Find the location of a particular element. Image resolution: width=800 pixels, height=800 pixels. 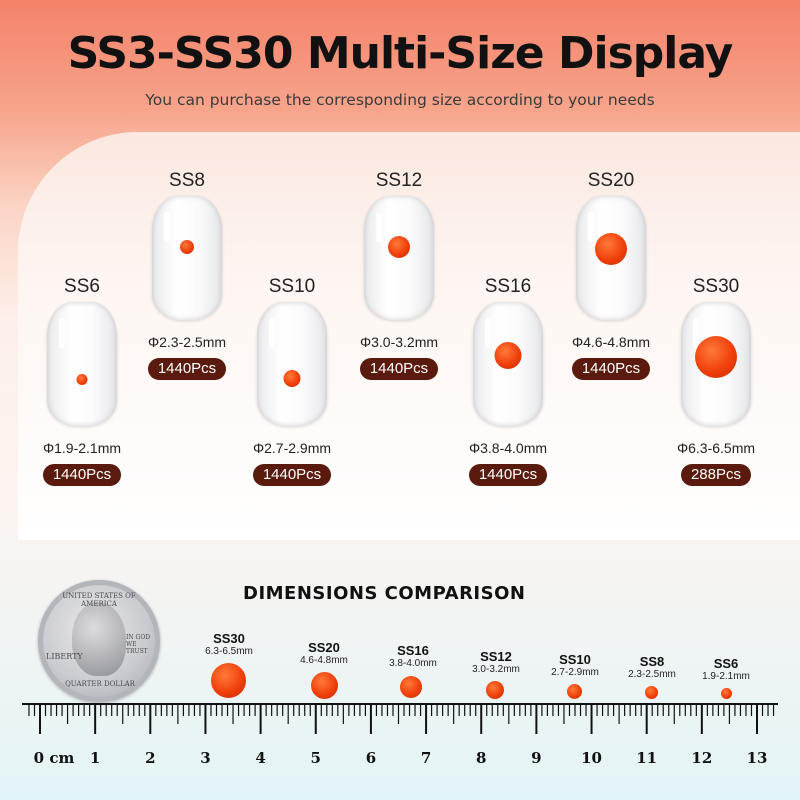

compare-range: 3.8-4.0mm is located at coordinates (413, 663).